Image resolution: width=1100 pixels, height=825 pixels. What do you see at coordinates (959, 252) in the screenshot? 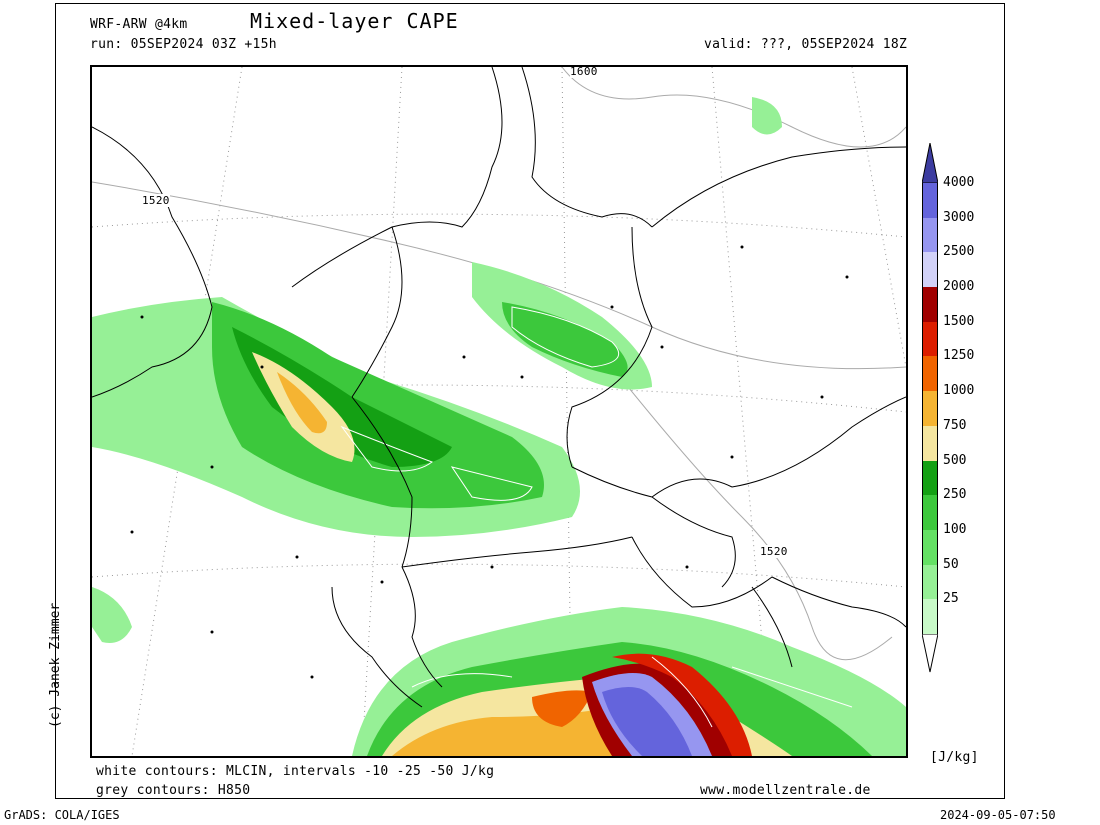
I see `colorbar-tick-label: 2500` at bounding box center [959, 252].